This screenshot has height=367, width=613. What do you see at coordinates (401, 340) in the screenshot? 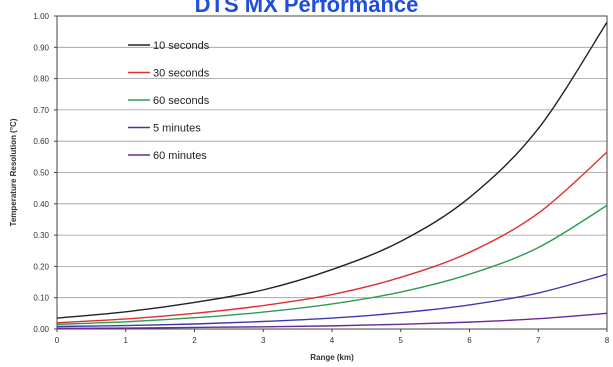
I see `x-tick-label: 5` at bounding box center [401, 340].